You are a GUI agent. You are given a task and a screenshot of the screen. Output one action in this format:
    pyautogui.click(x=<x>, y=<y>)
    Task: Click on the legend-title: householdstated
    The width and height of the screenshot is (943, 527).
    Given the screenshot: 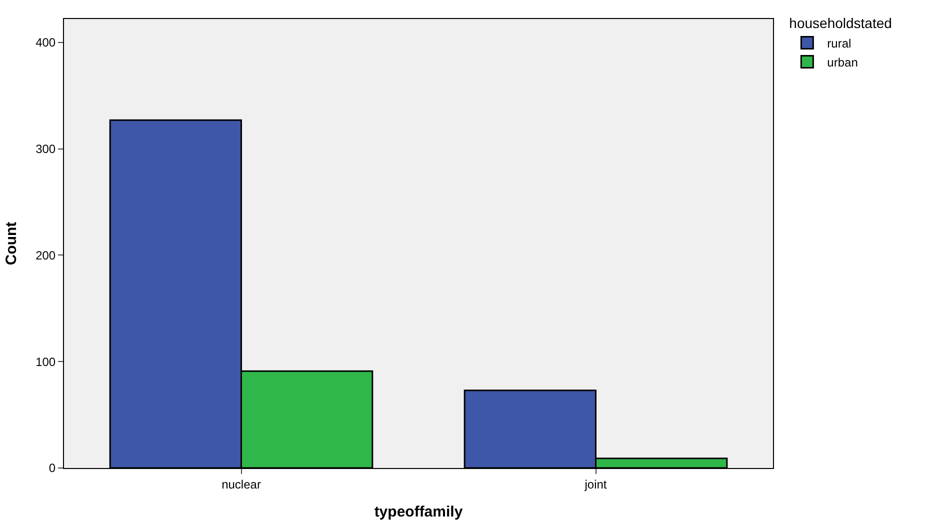 What is the action you would take?
    pyautogui.click(x=840, y=23)
    